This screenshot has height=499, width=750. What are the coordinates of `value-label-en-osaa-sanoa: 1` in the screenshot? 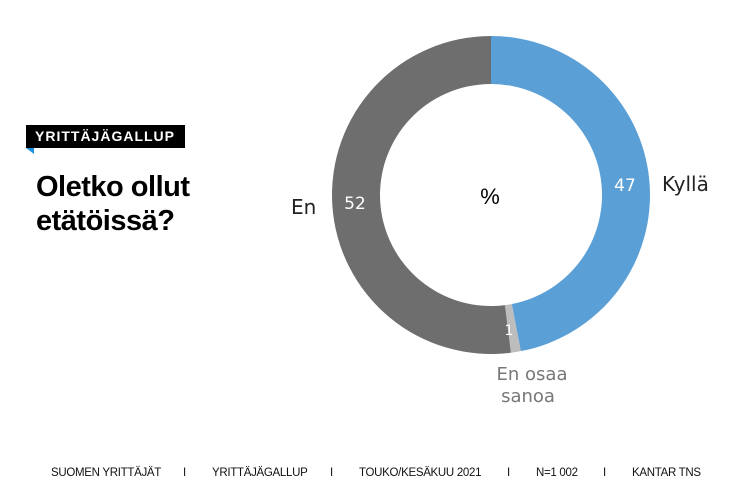 It's located at (509, 331).